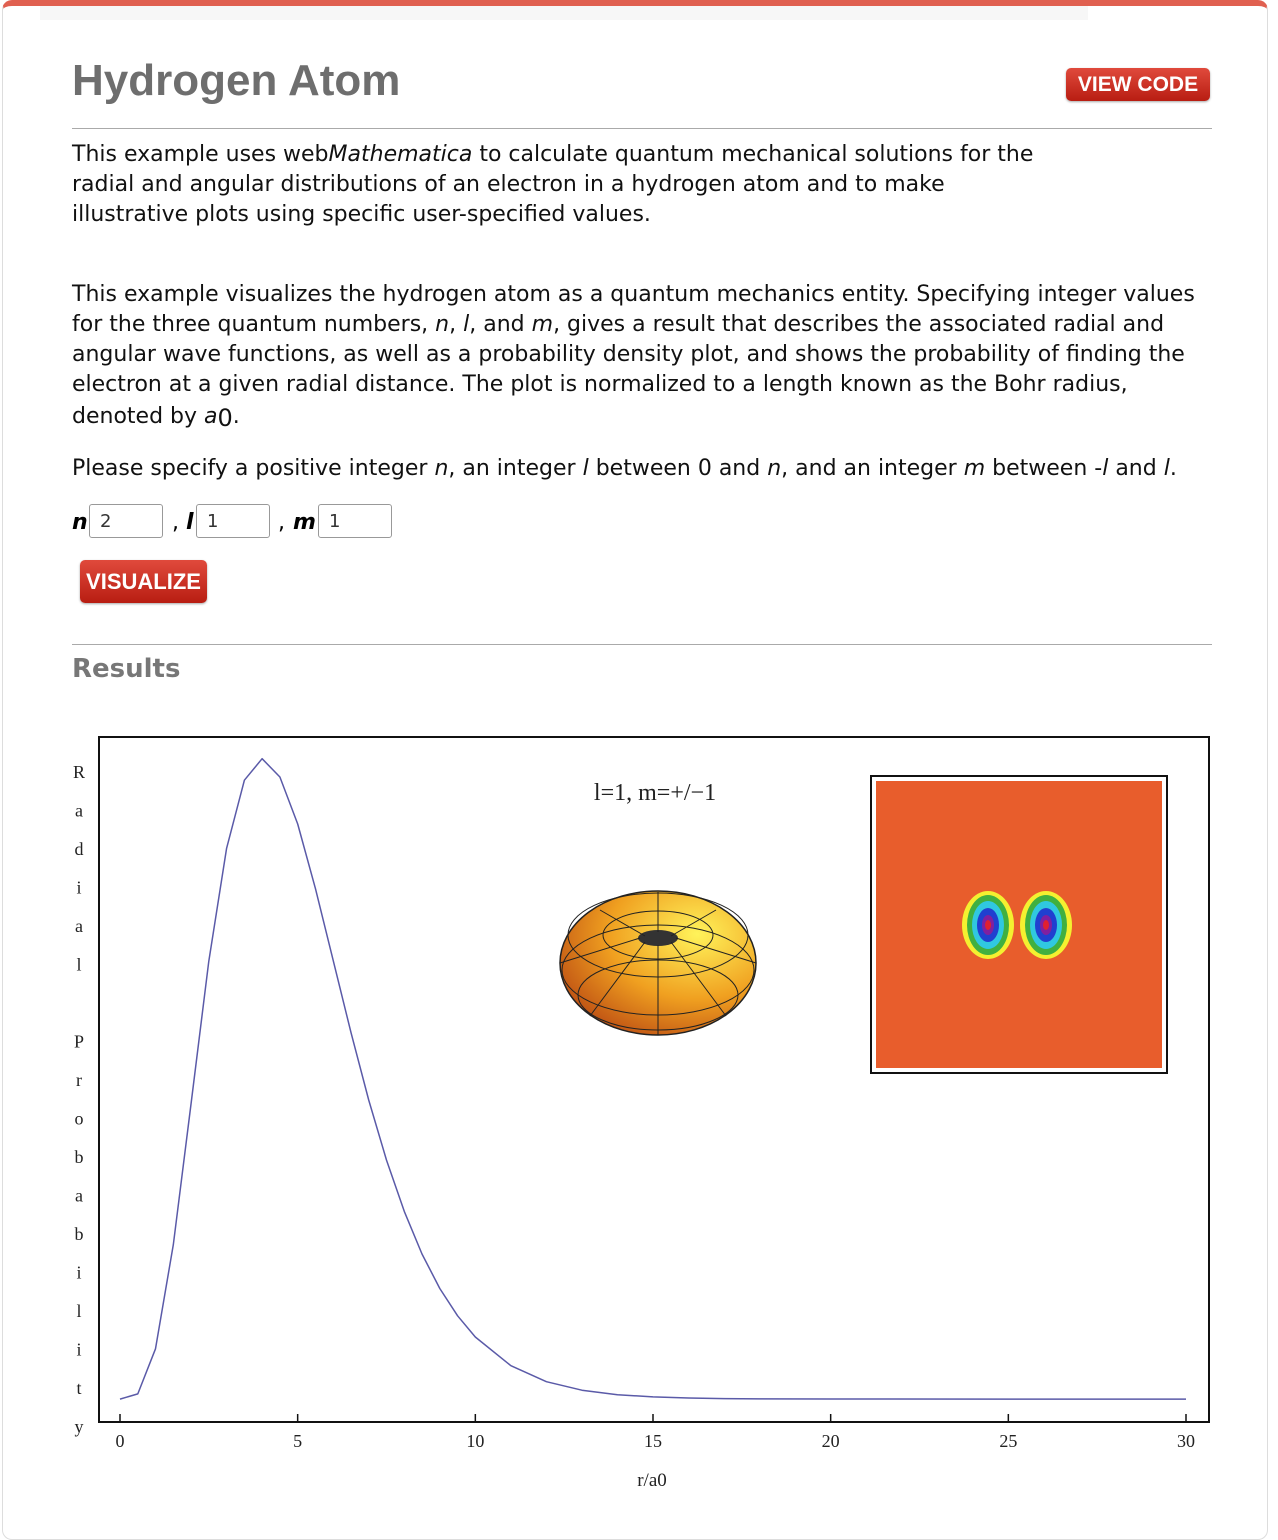  I want to click on text: , and an integer, so click(872, 468).